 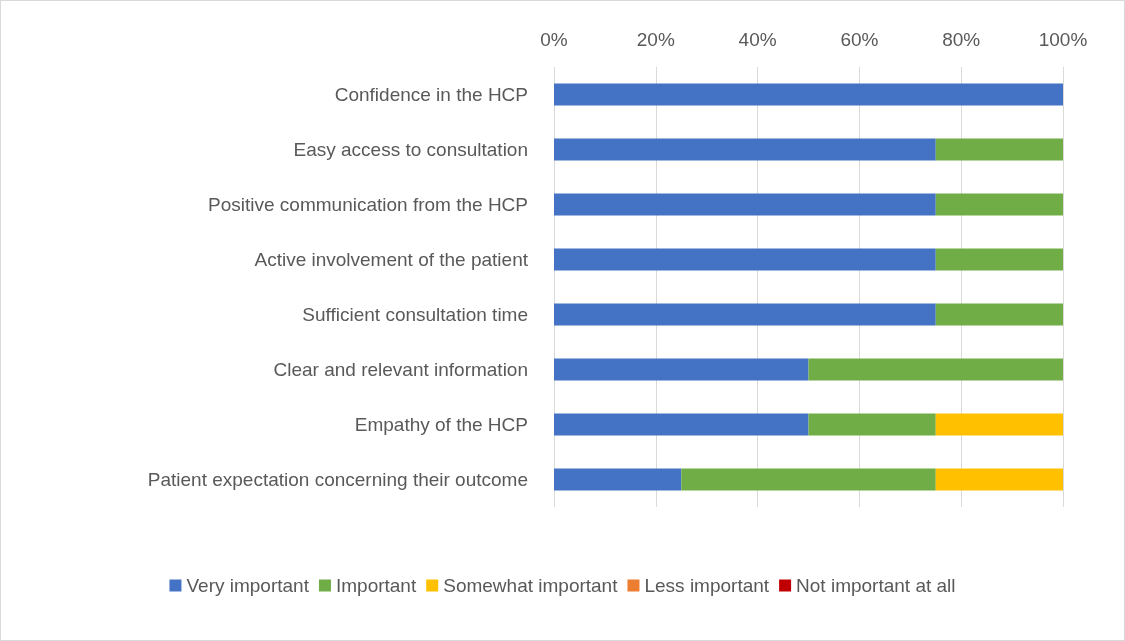 I want to click on legend-label: Very important, so click(x=248, y=585).